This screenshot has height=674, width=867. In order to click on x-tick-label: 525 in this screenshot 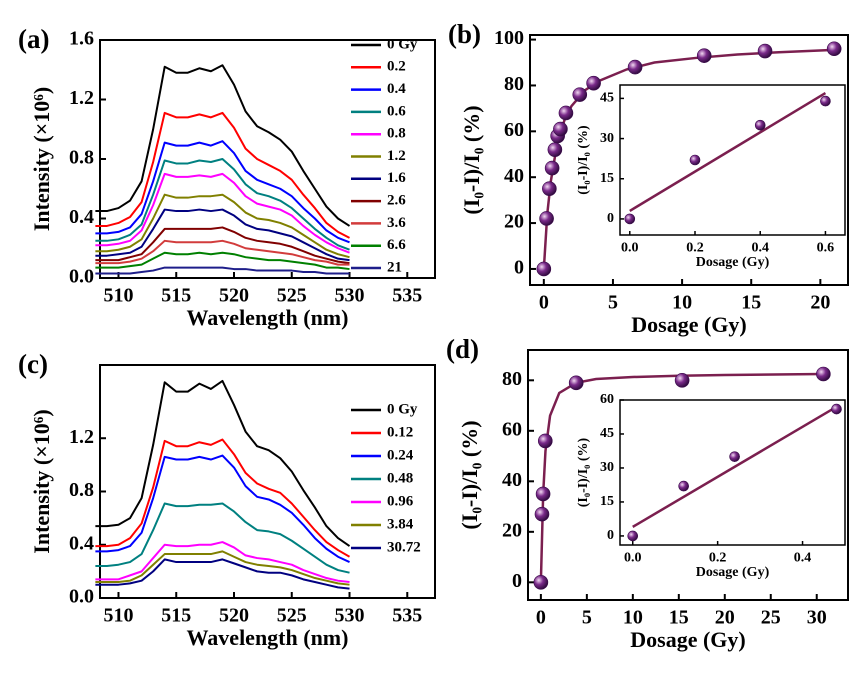, I will do `click(292, 296)`.